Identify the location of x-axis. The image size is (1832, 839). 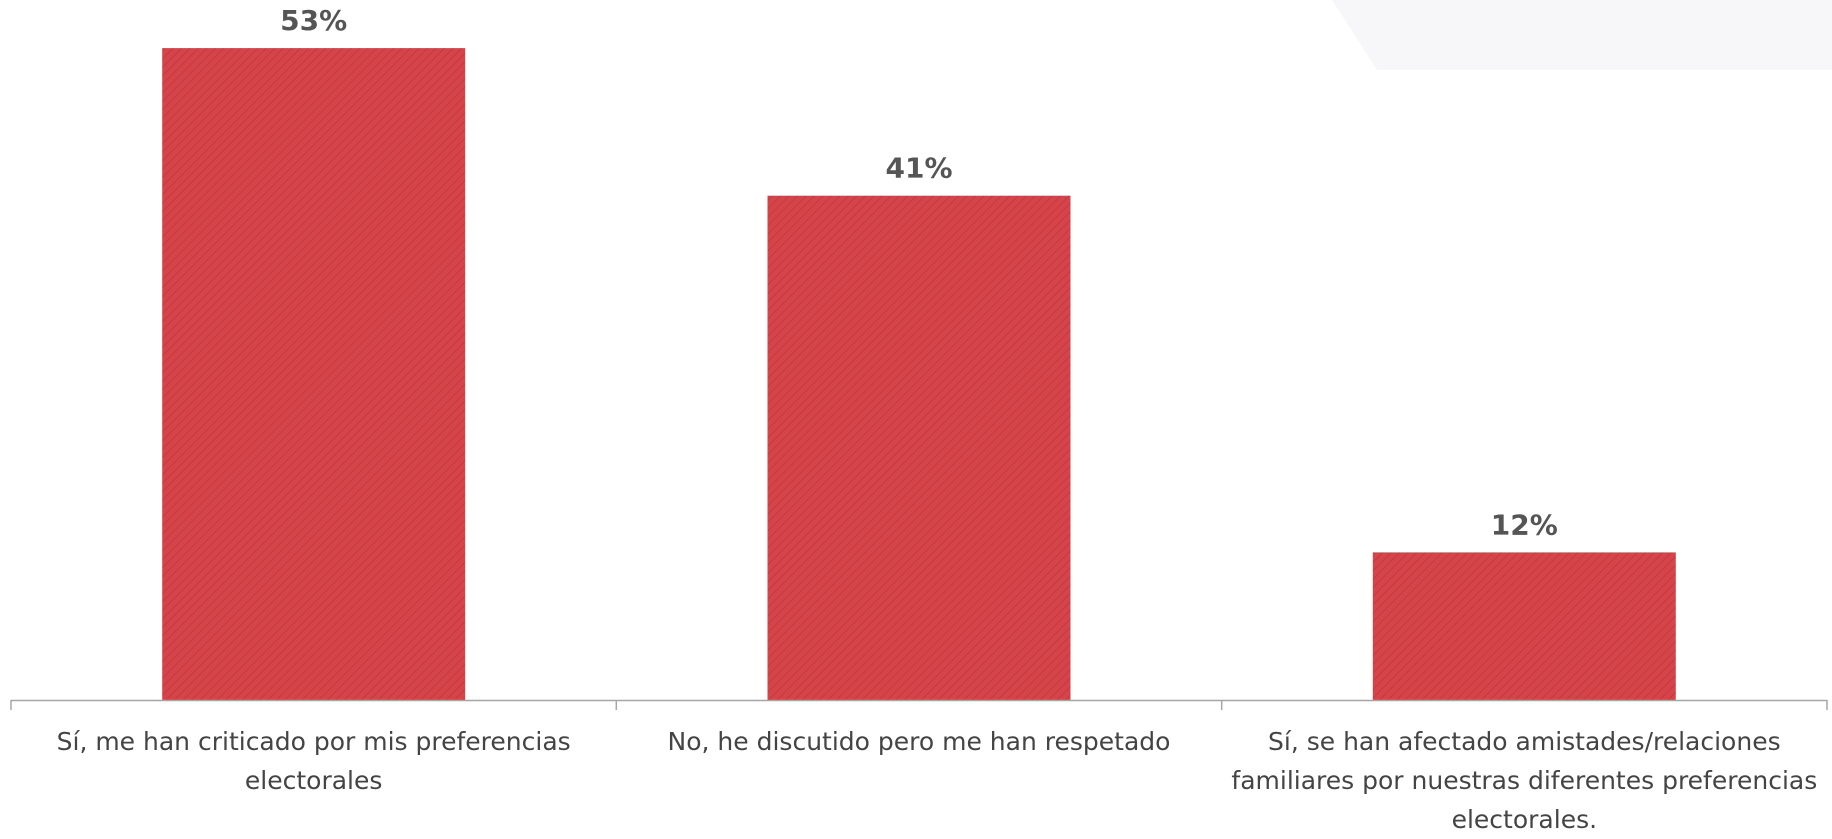
(919, 704).